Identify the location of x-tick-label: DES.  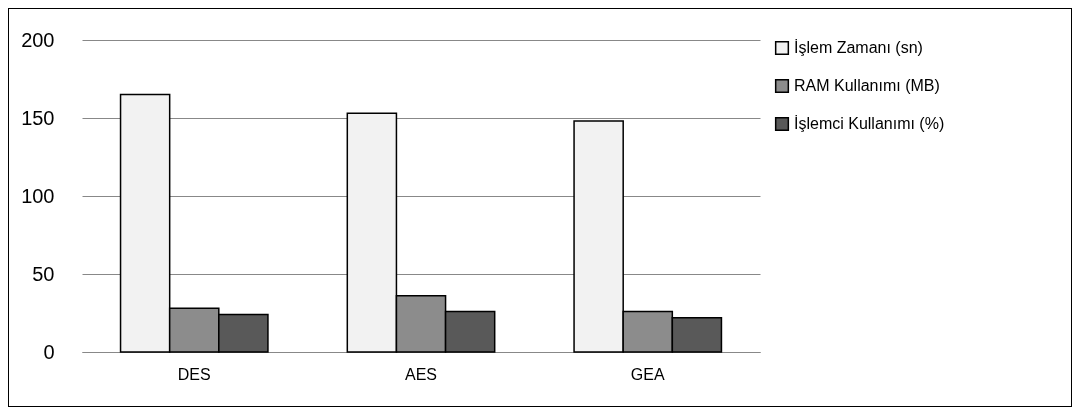
(194, 374).